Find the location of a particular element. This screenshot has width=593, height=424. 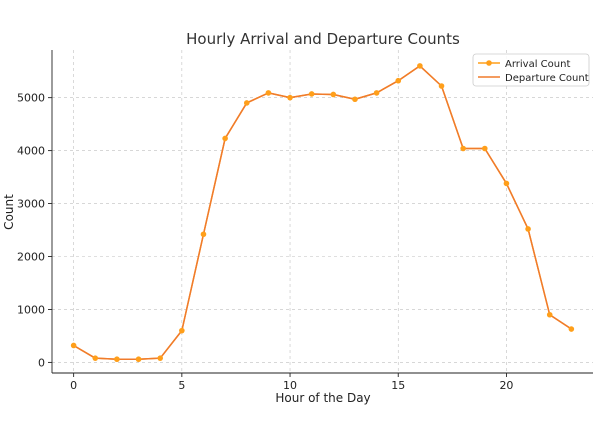

legend-box is located at coordinates (531, 70).